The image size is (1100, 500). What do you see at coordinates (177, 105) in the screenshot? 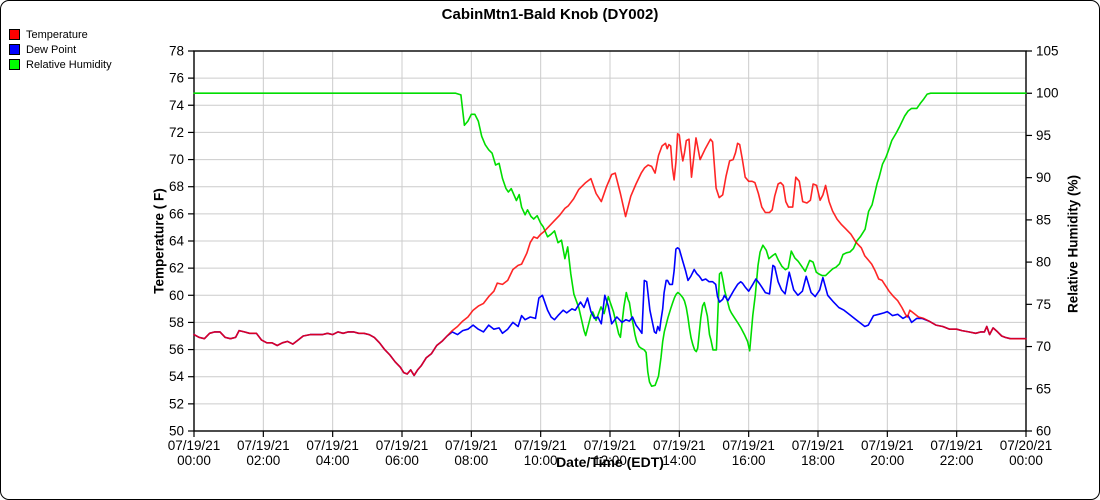
I see `y-tick-label-left: 74` at bounding box center [177, 105].